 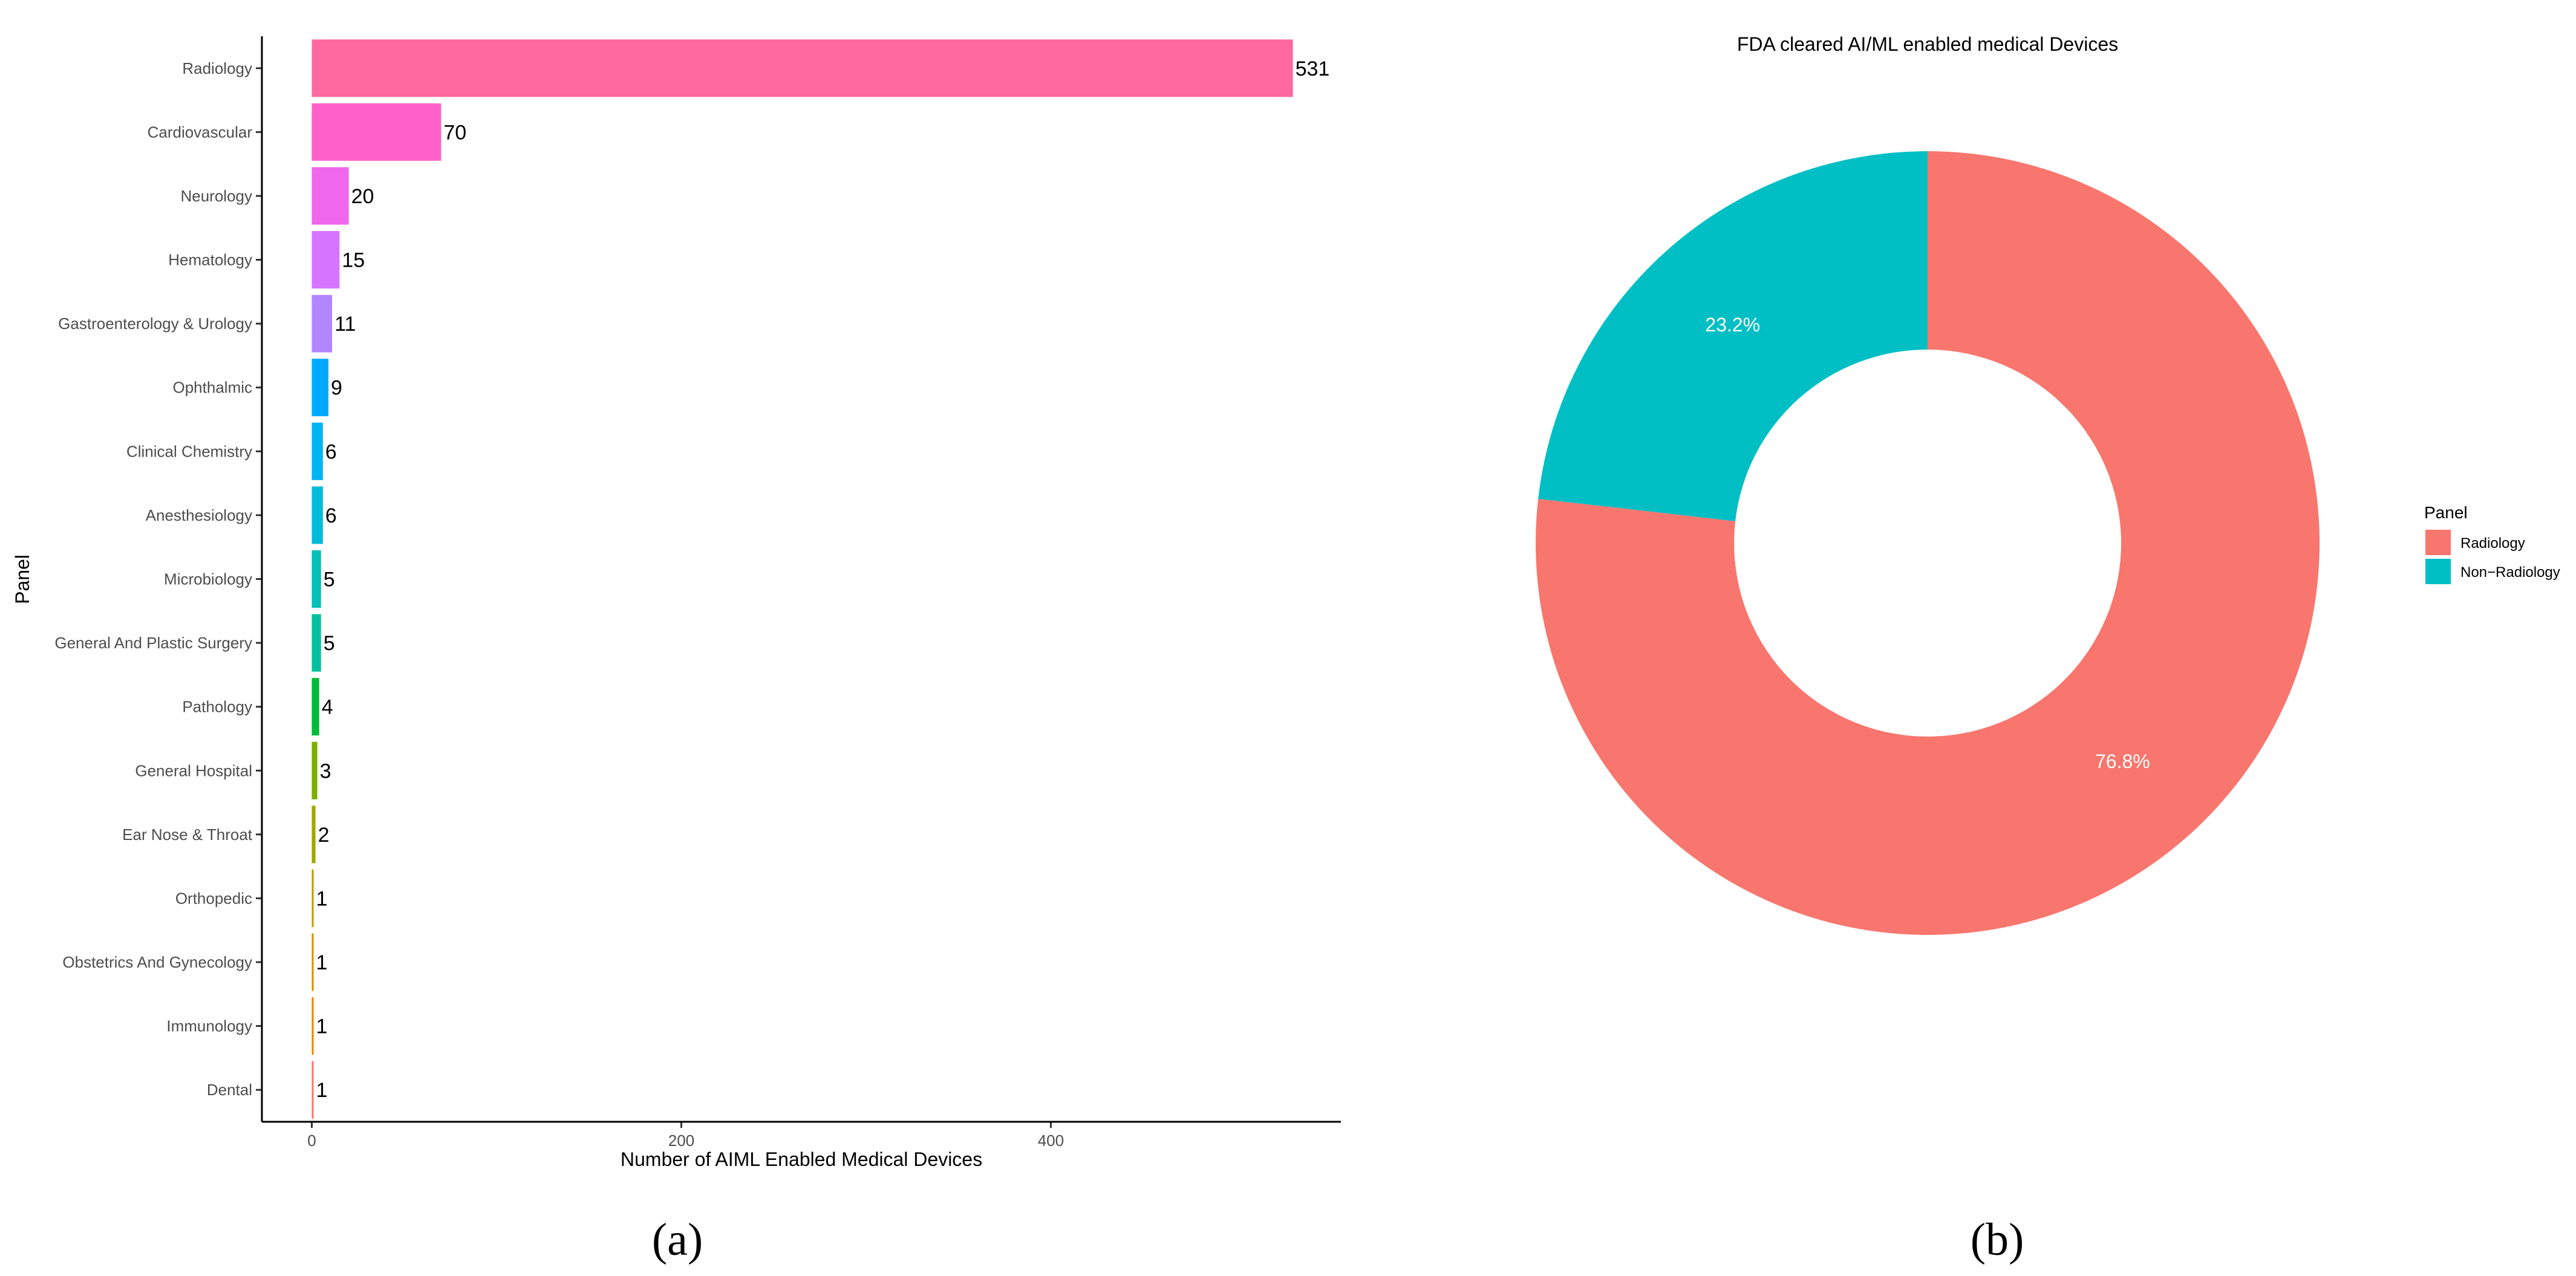 I want to click on y-tick-label-ear-nose-throat: Ear Nose & Throat, so click(x=187, y=834).